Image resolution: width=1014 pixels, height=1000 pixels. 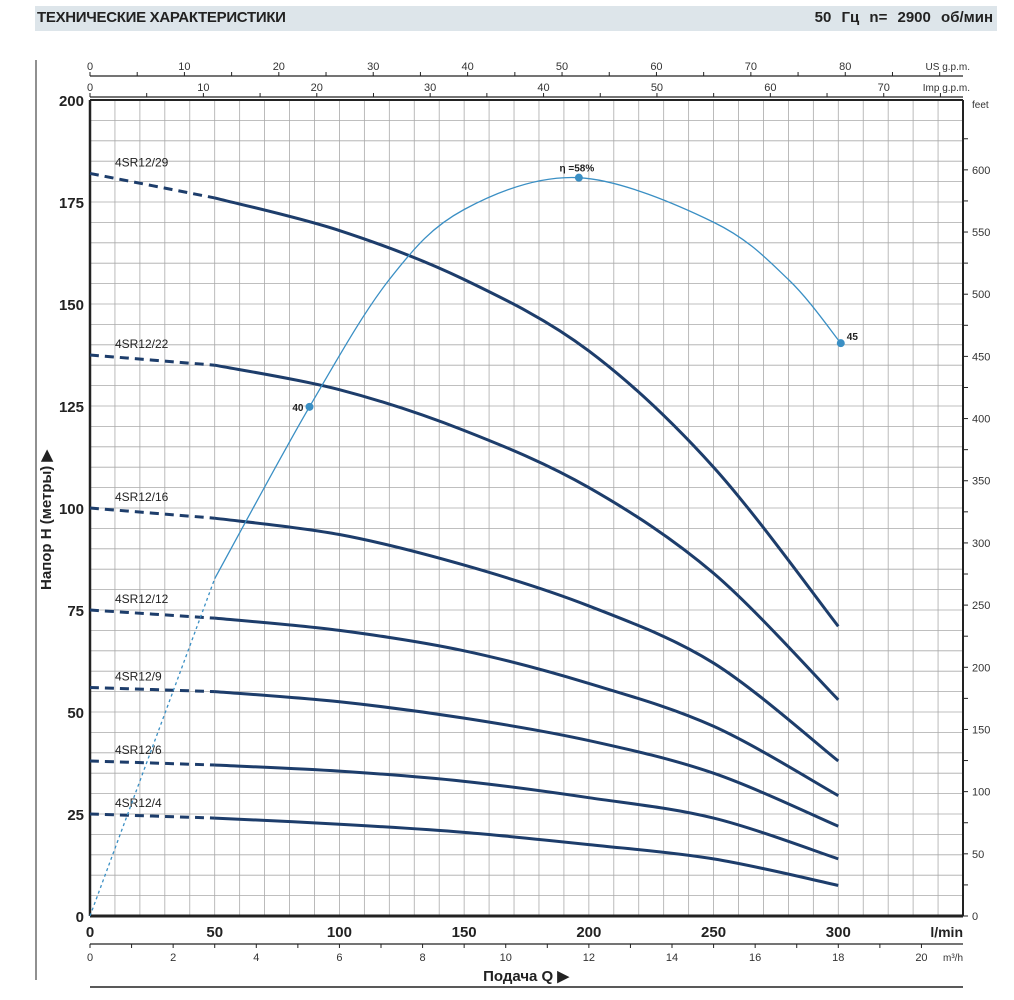 What do you see at coordinates (506, 958) in the screenshot?
I see `m3h-tick-label: 10` at bounding box center [506, 958].